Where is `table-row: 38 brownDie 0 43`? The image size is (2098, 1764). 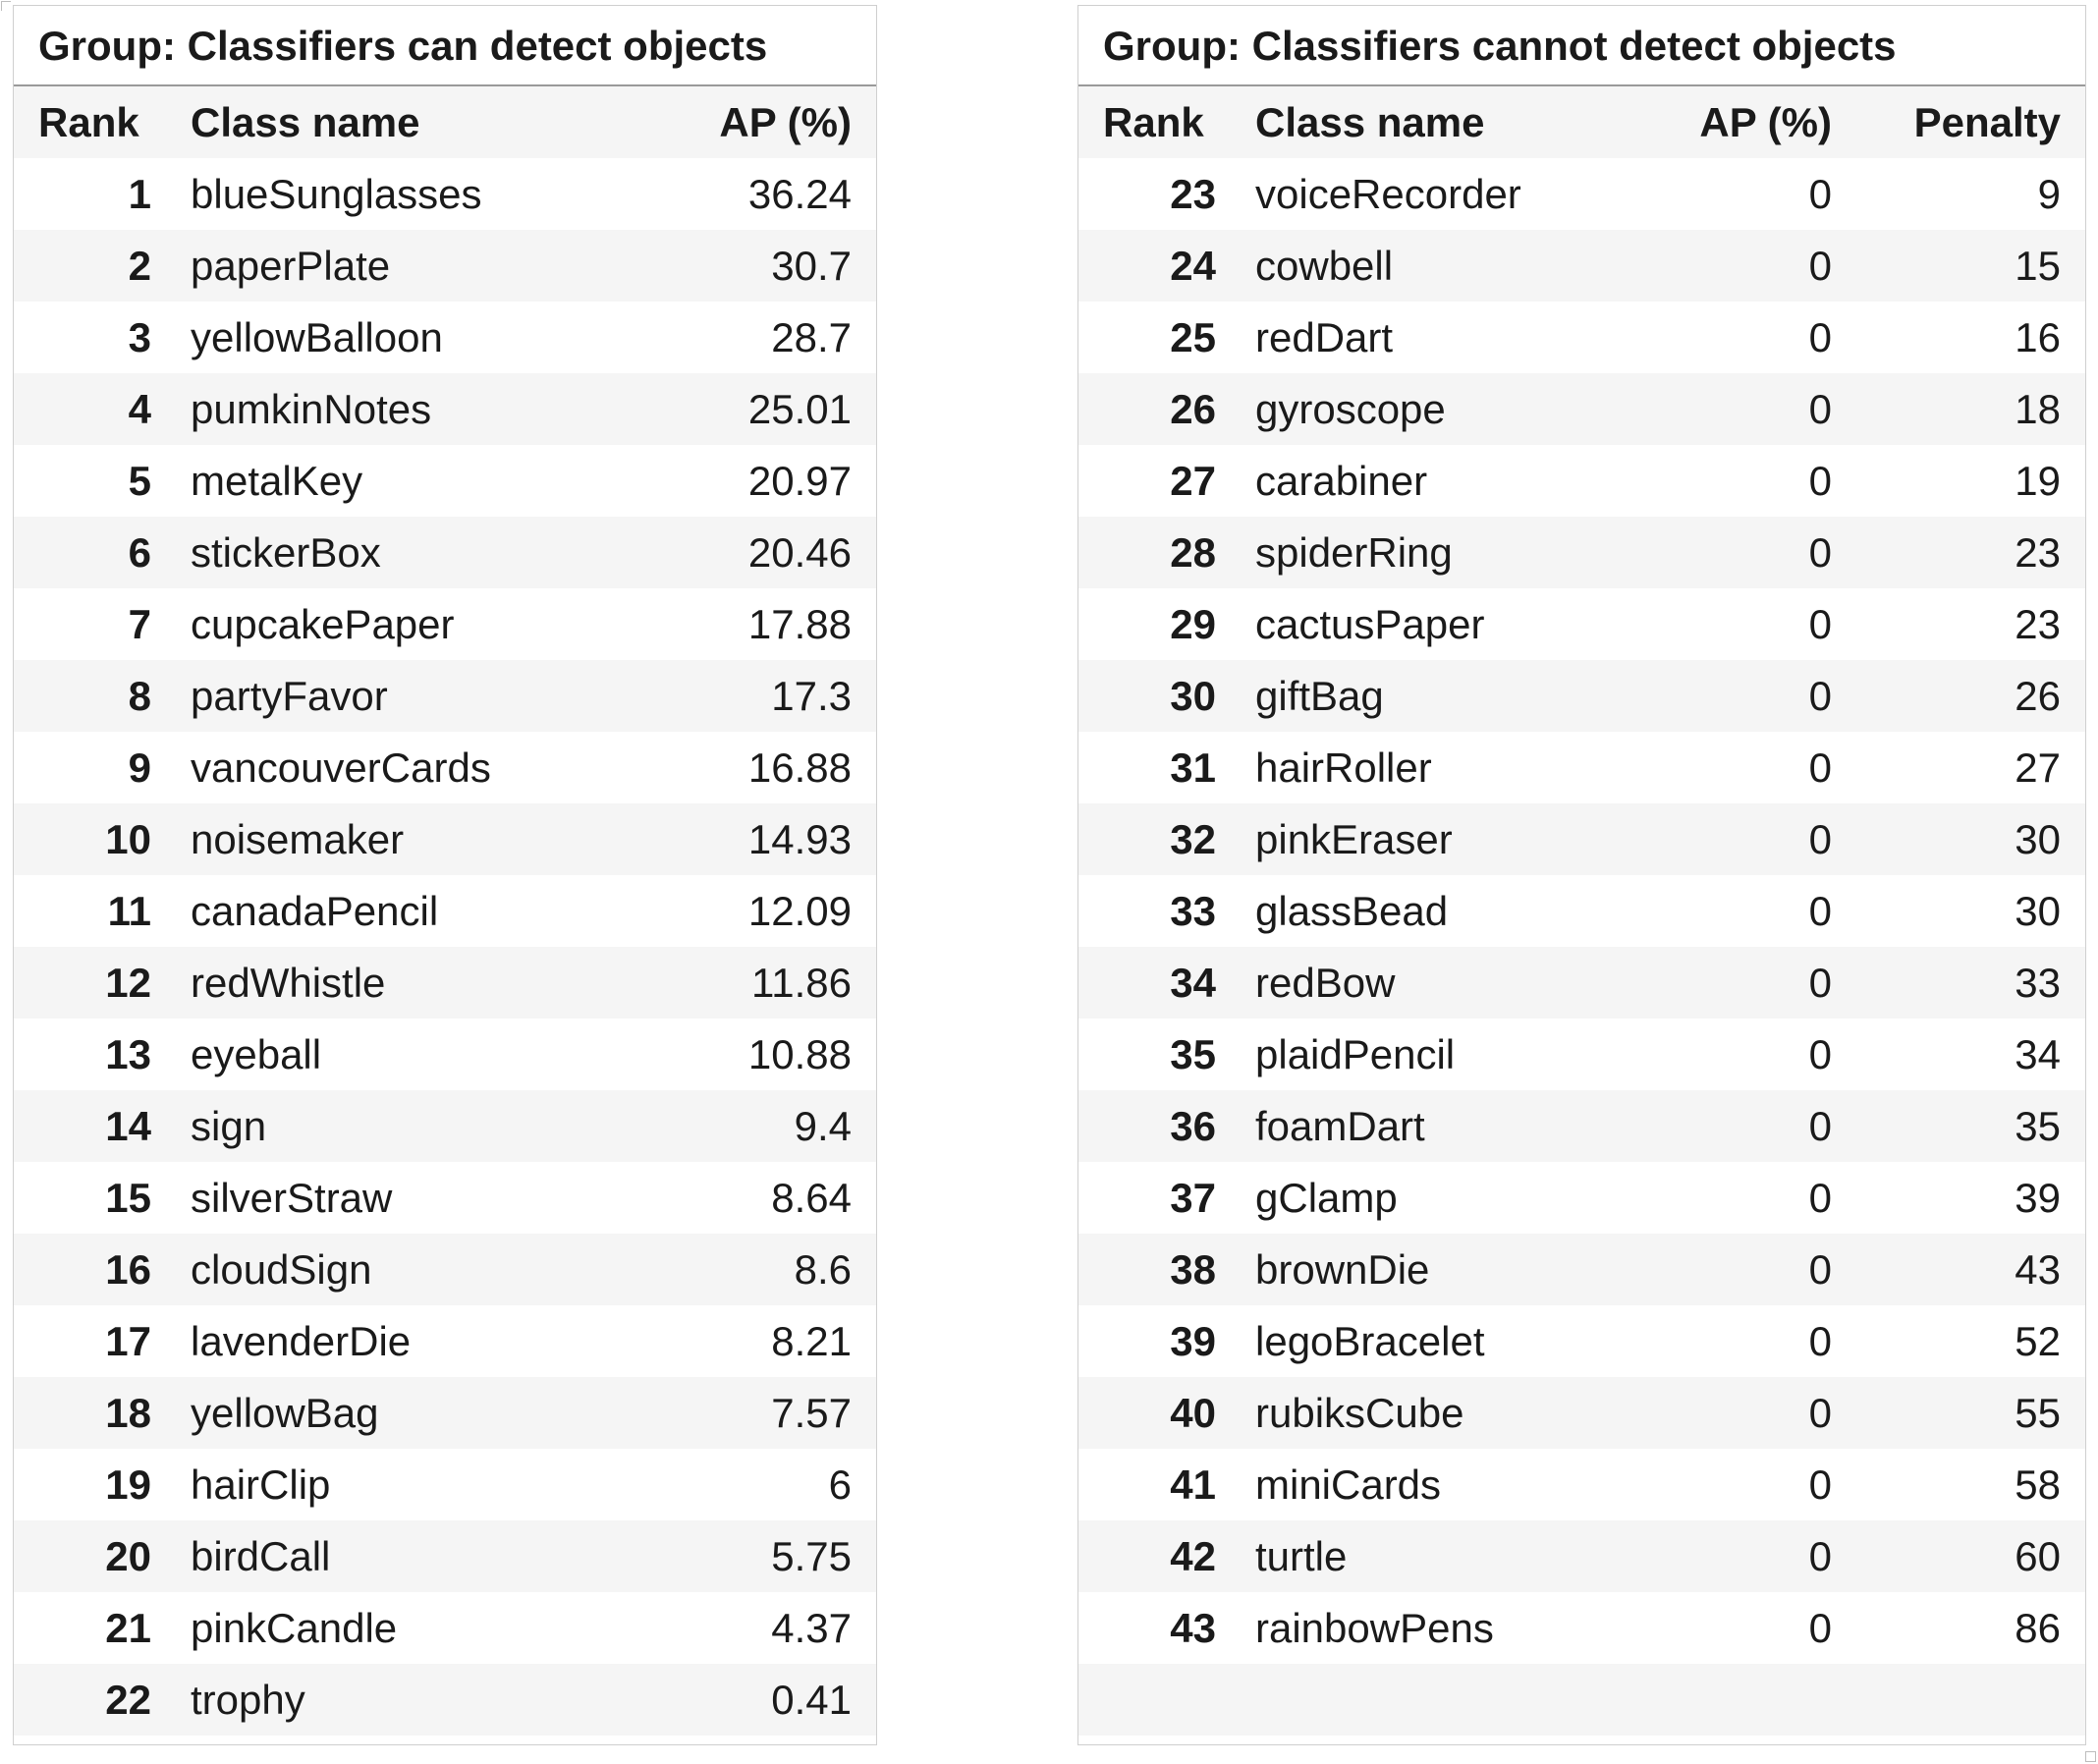
table-row: 38 brownDie 0 43 is located at coordinates (1581, 1270).